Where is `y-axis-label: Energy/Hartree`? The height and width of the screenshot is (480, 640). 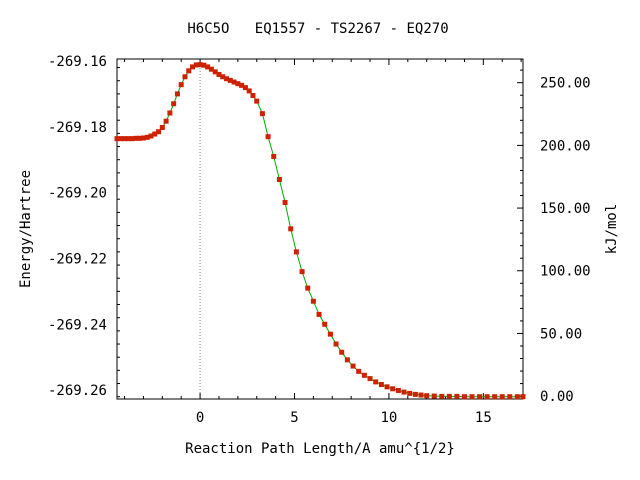 y-axis-label: Energy/Hartree is located at coordinates (26, 229).